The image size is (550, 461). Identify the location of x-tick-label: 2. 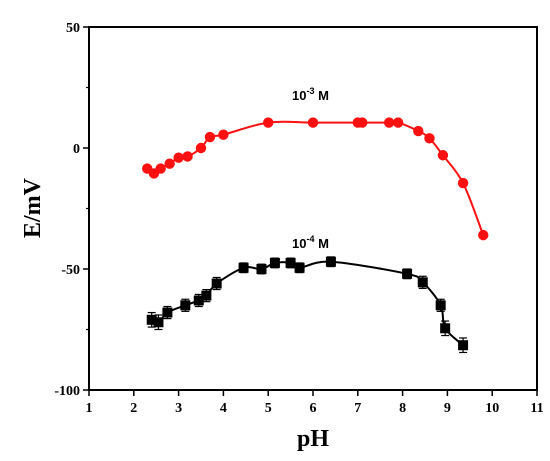
(133, 408).